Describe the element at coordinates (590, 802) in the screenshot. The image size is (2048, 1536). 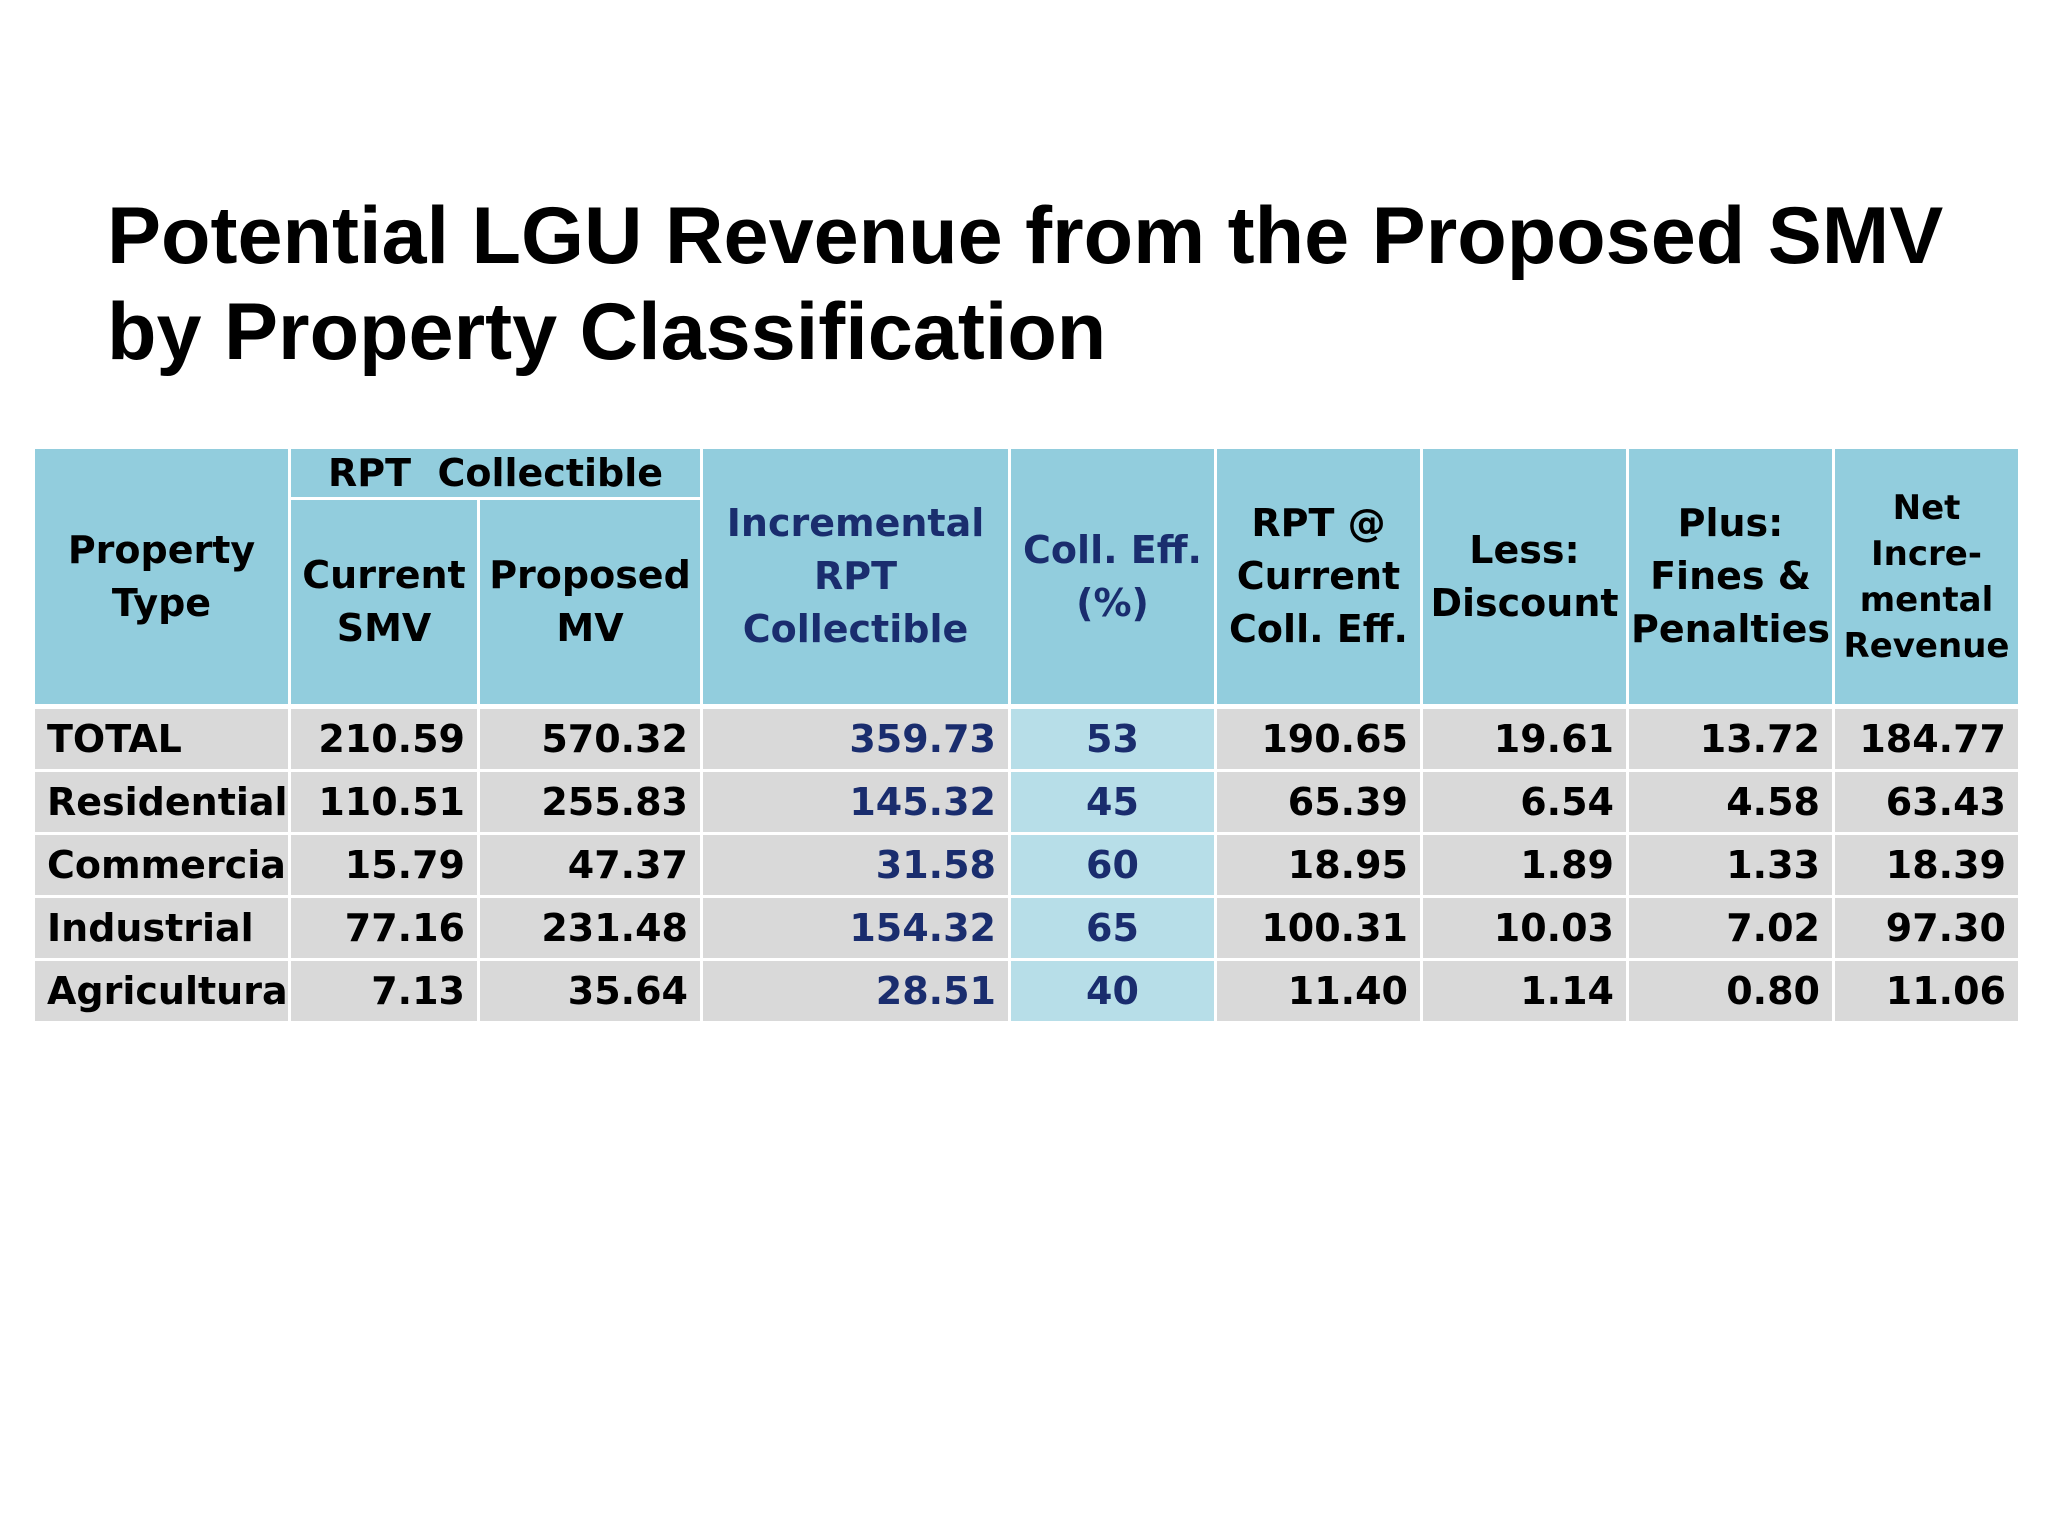
I see `cell-proposed-mv: 255.83` at that location.